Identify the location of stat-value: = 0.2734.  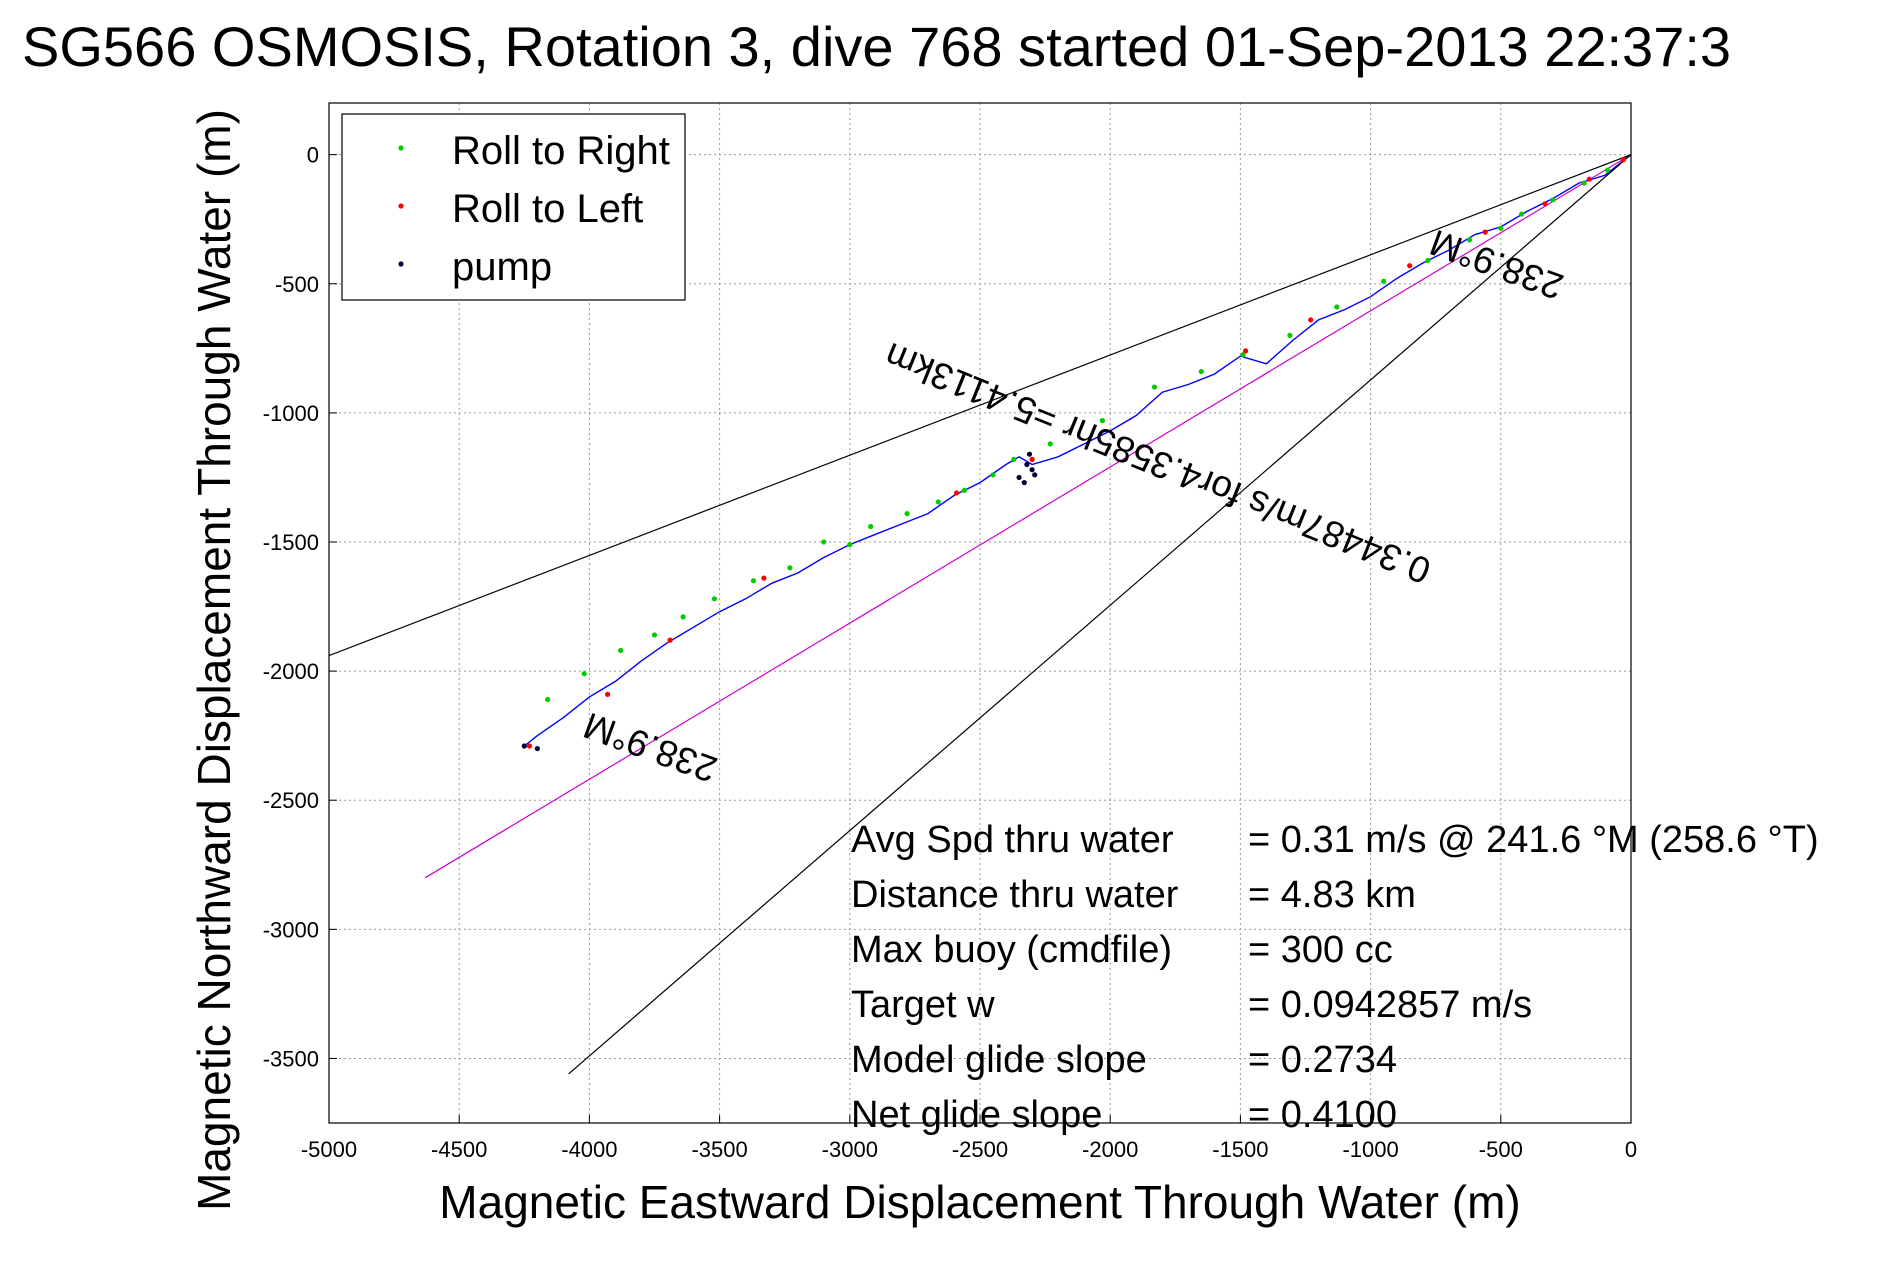
(1322, 1060).